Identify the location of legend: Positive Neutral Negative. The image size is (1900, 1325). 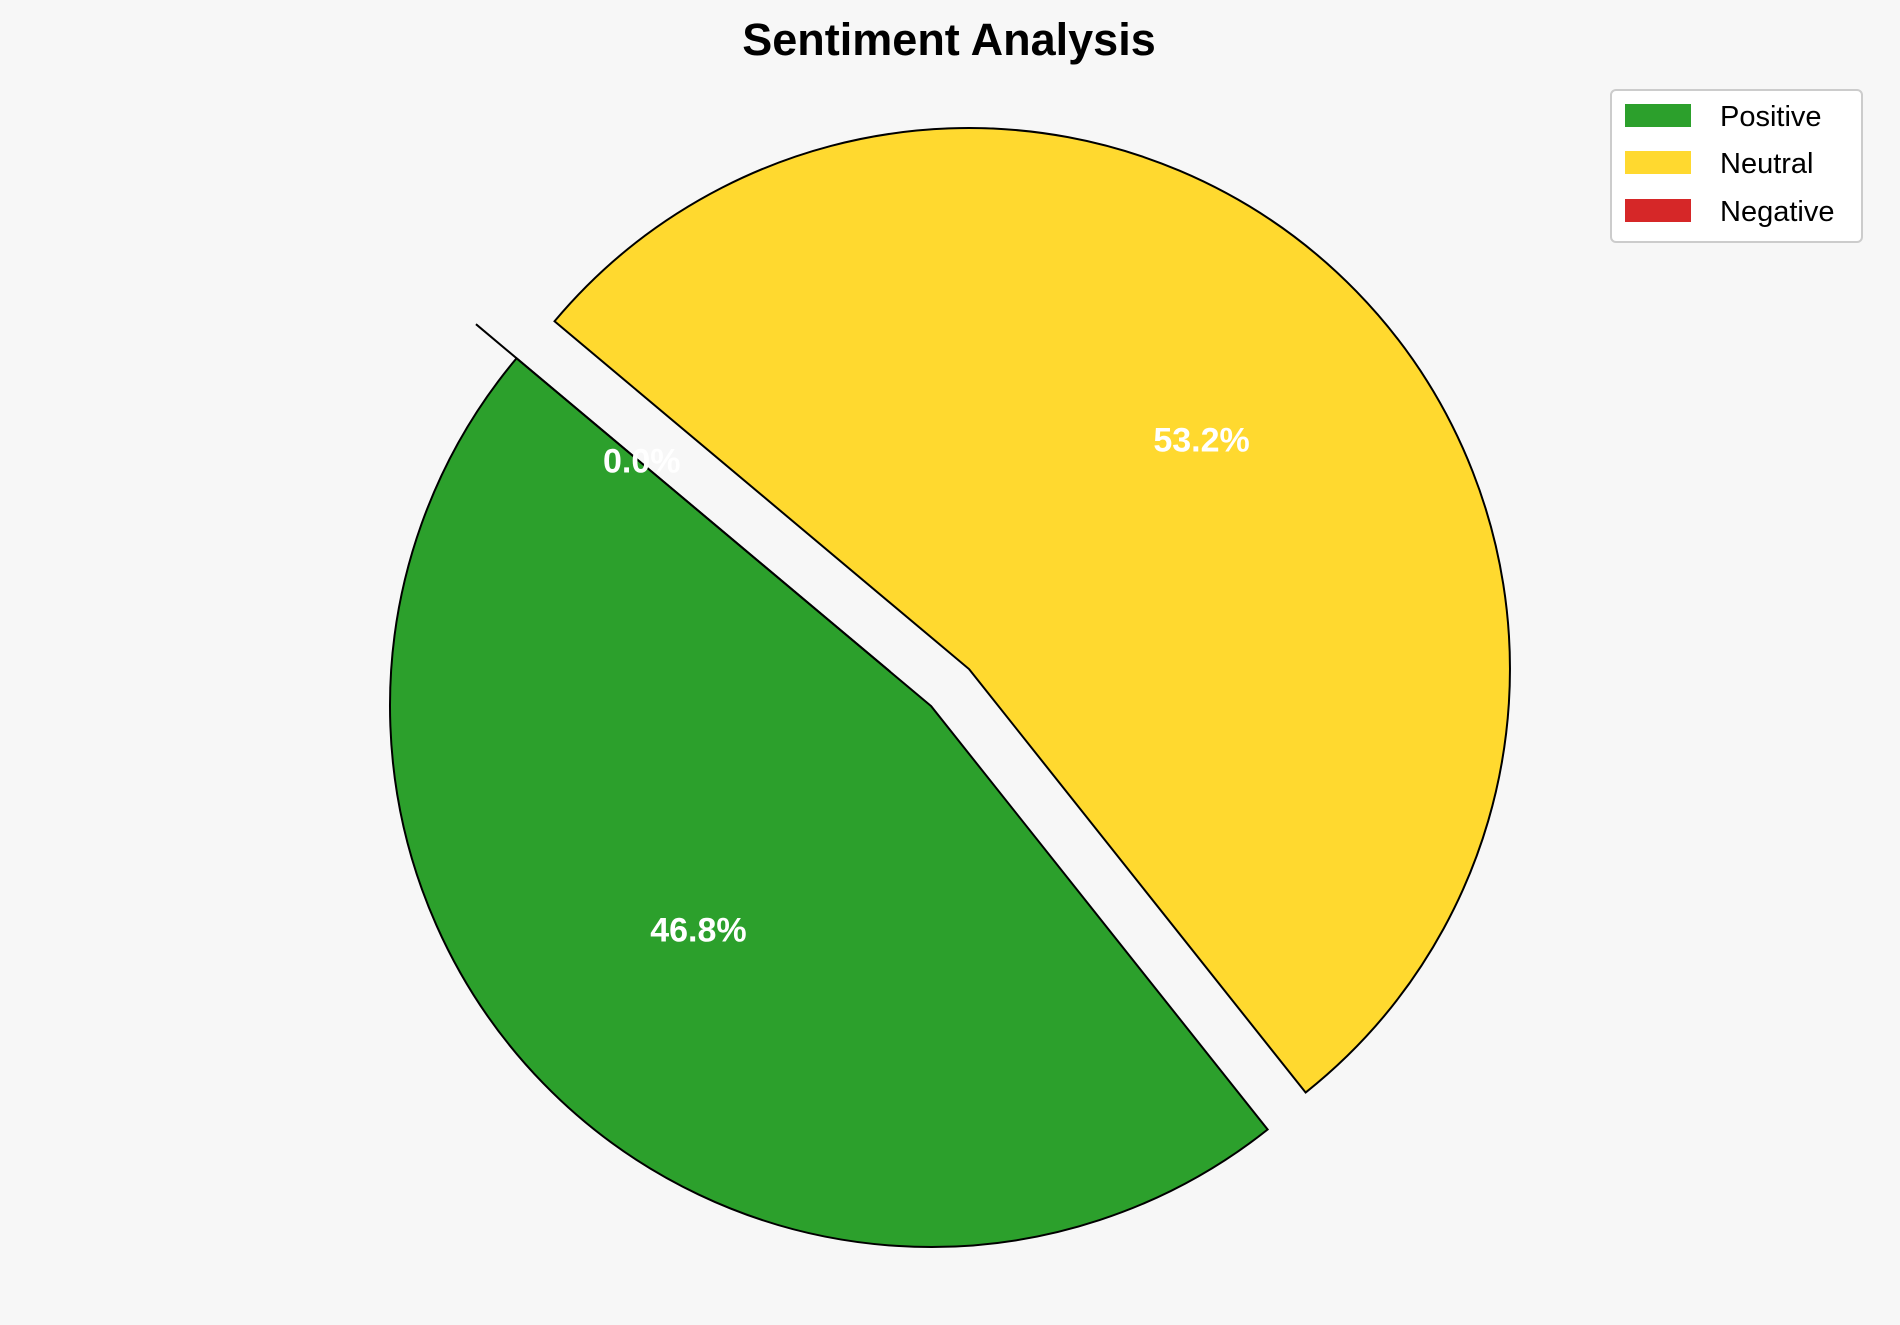
(1736, 166).